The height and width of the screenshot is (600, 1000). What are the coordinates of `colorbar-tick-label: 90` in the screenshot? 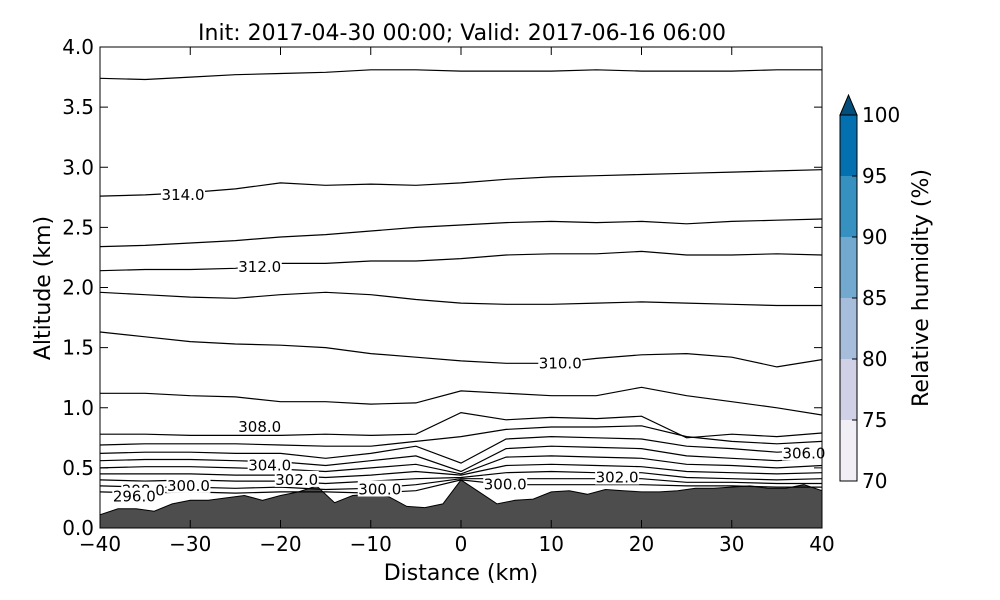 It's located at (874, 237).